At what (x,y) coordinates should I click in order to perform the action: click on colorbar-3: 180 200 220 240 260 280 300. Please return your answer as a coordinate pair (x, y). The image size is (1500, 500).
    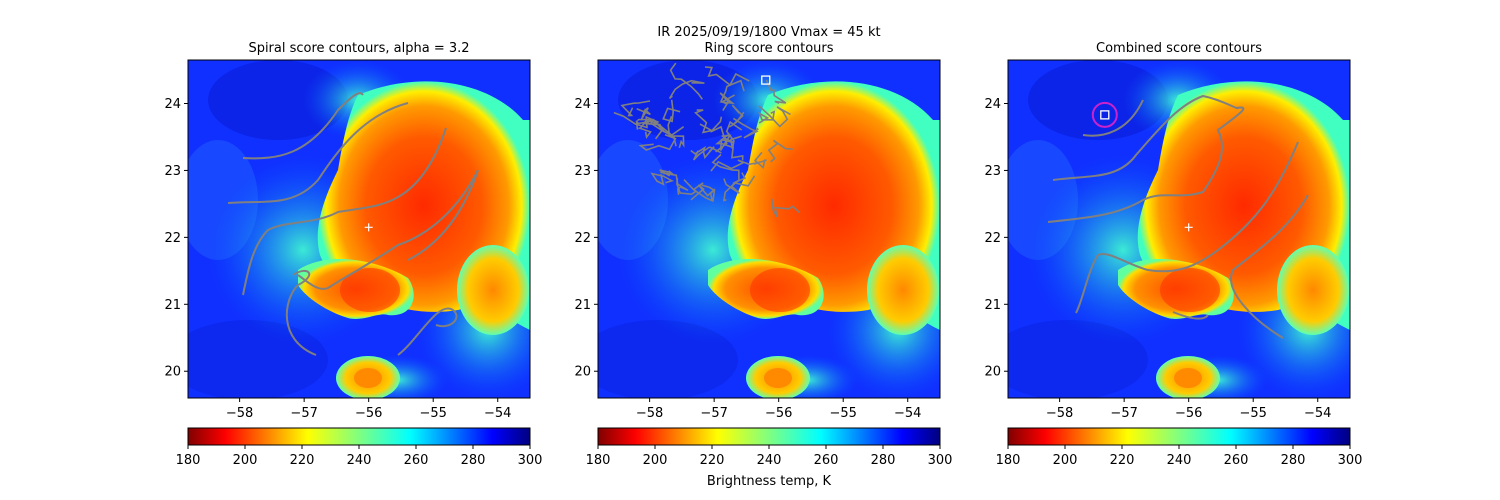
    Looking at the image, I should click on (1179, 447).